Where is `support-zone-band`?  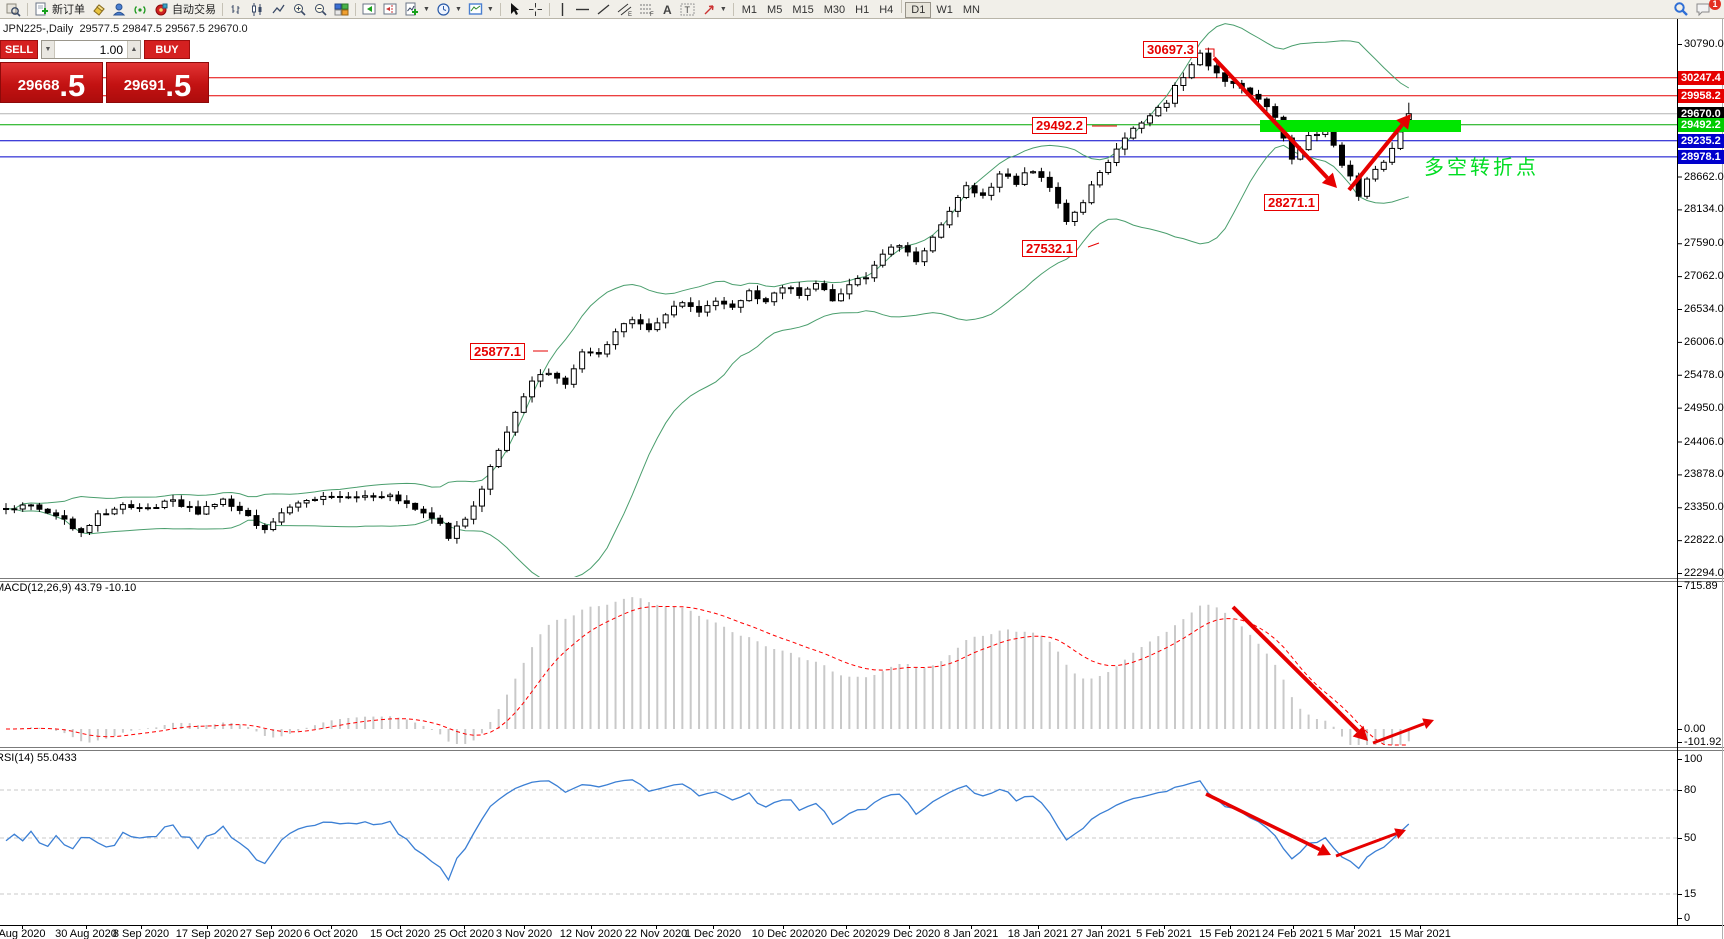
support-zone-band is located at coordinates (1360, 126).